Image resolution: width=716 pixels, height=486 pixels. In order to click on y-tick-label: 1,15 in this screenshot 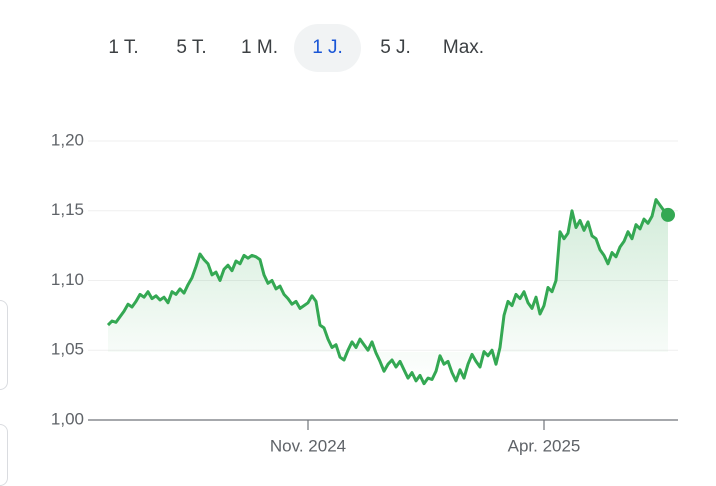, I will do `click(67, 209)`.